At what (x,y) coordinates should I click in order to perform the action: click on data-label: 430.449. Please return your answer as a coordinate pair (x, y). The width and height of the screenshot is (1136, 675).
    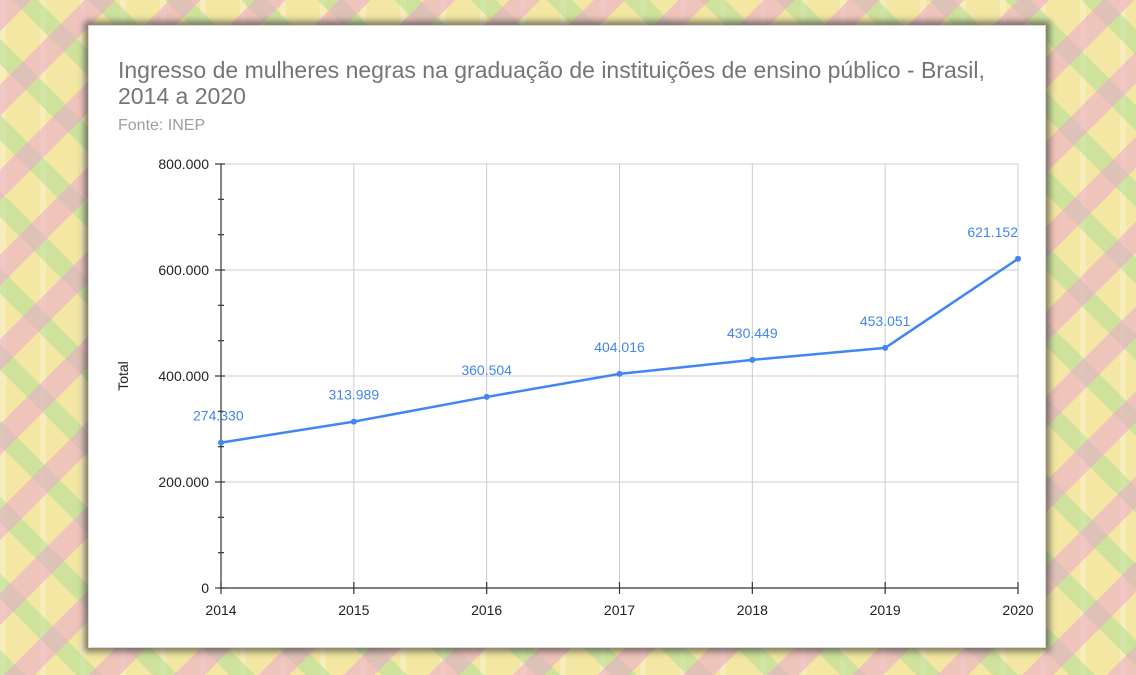
    Looking at the image, I should click on (752, 333).